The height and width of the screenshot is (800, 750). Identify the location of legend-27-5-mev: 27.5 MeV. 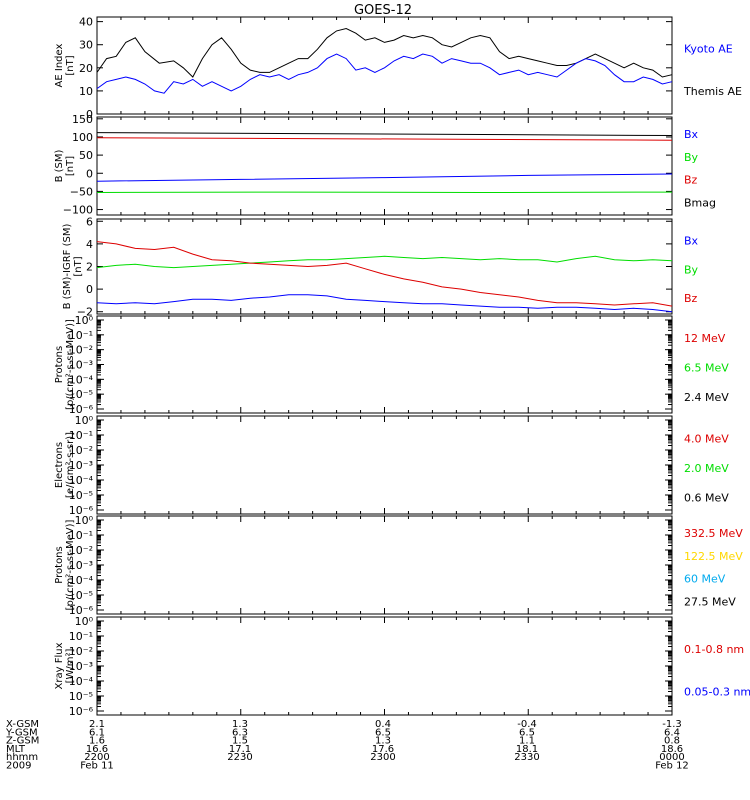
(710, 601).